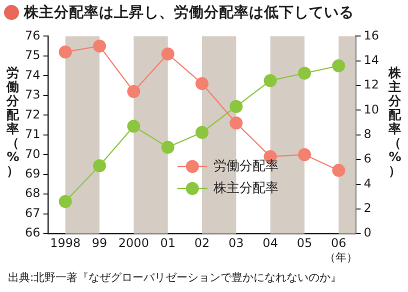  Describe the element at coordinates (32, 114) in the screenshot. I see `y-tick-label: 72` at that location.